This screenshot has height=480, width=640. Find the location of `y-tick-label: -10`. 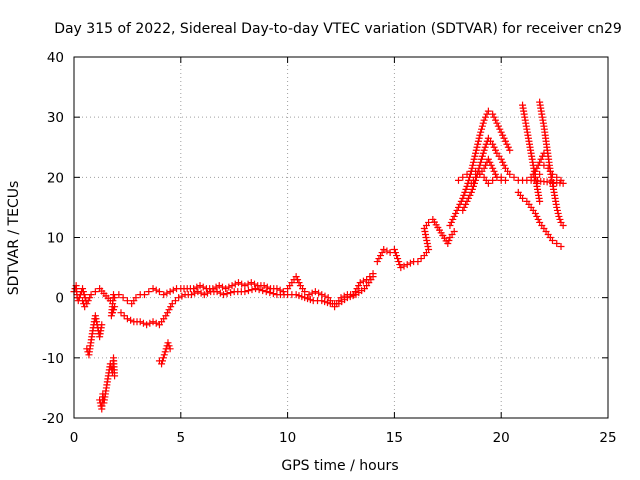

y-tick-label: -10 is located at coordinates (53, 359).